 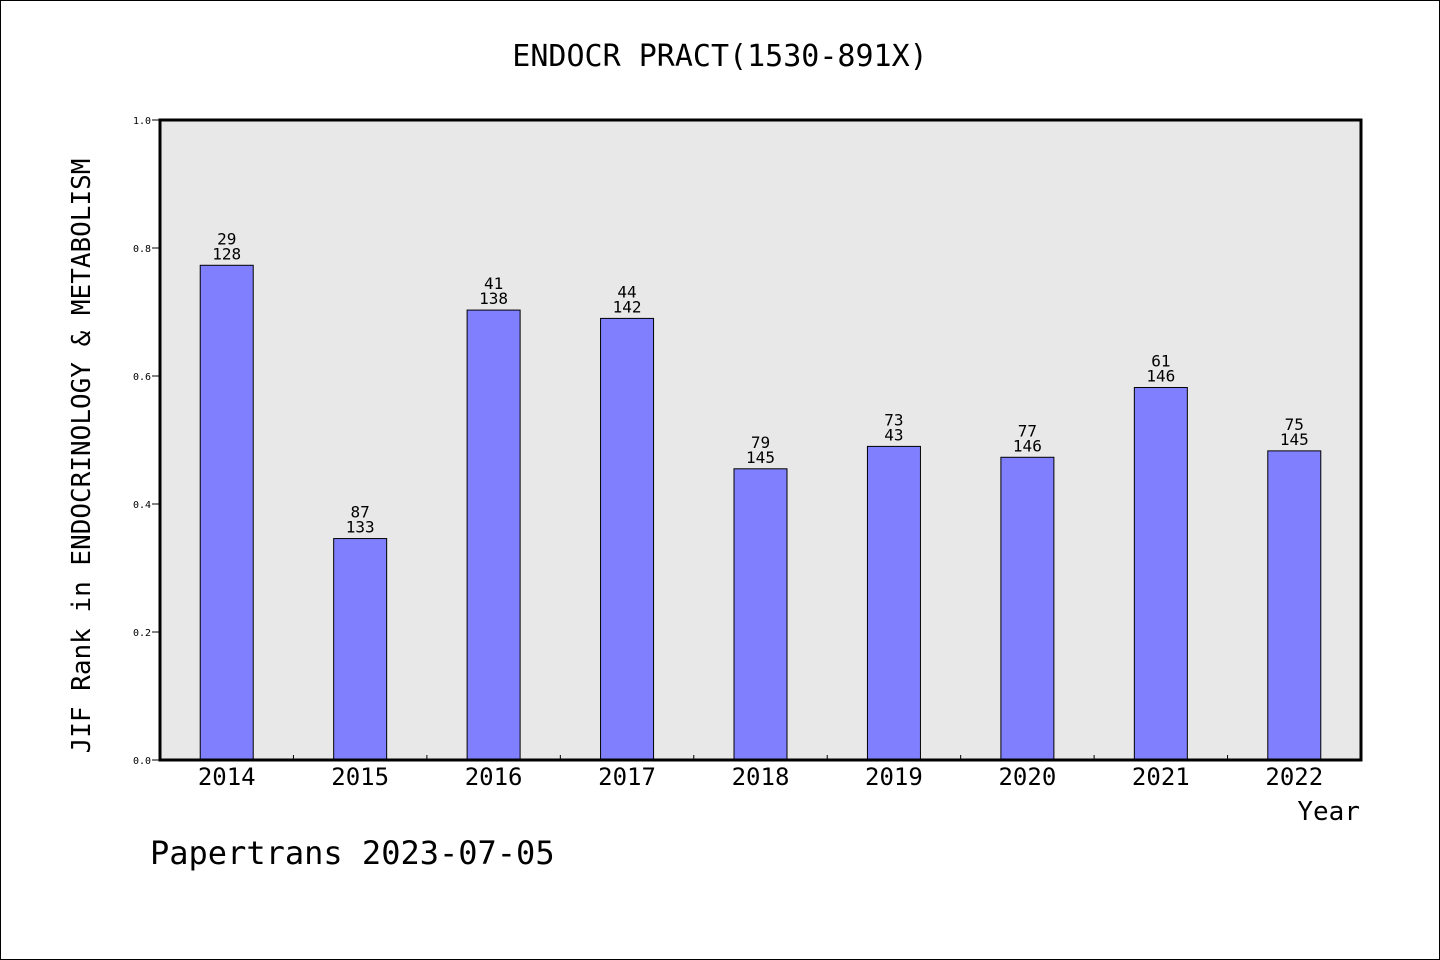 I want to click on x-tick-label: 2020, so click(x=1027, y=777).